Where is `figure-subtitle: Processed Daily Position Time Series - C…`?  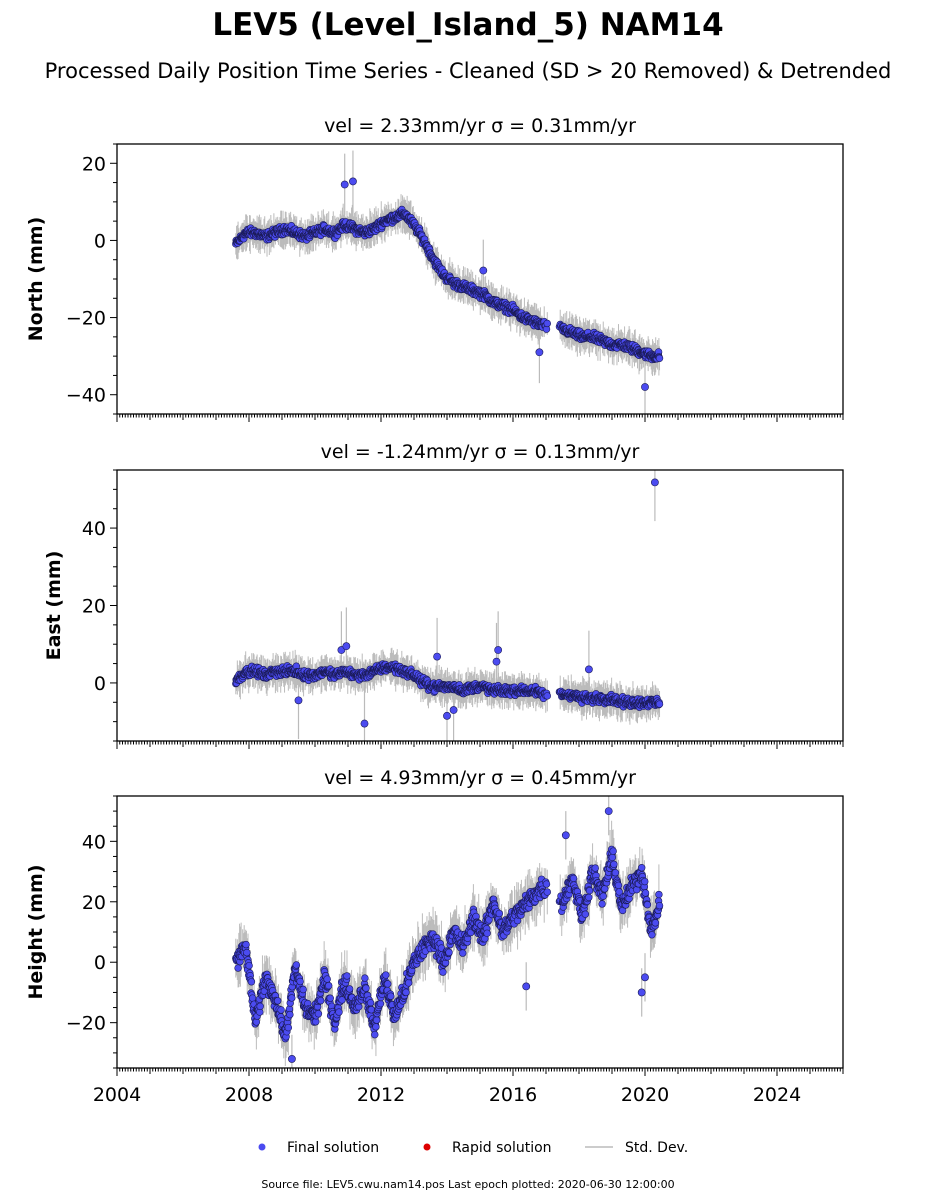
figure-subtitle: Processed Daily Position Time Series - C… is located at coordinates (468, 71).